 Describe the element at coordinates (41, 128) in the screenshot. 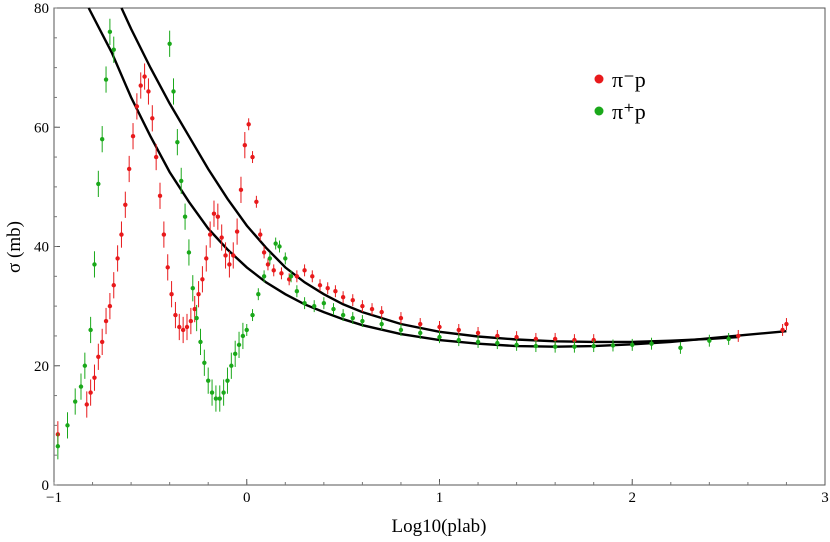

I see `y-tick-label: 60` at that location.